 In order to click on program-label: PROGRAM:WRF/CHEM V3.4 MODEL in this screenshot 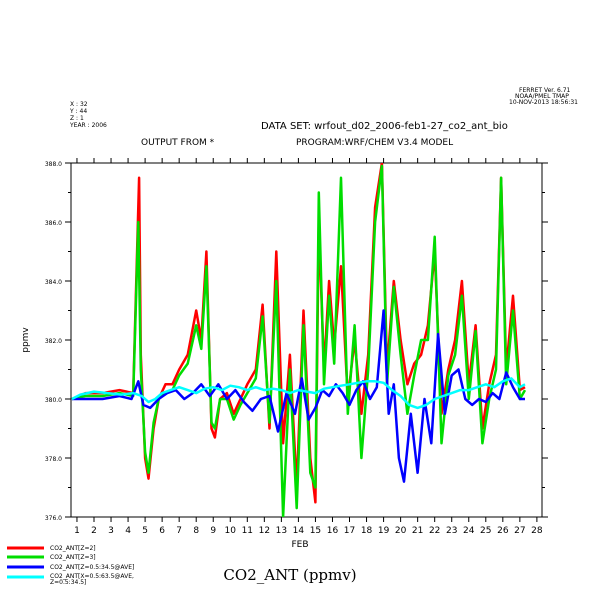, I will do `click(374, 143)`.